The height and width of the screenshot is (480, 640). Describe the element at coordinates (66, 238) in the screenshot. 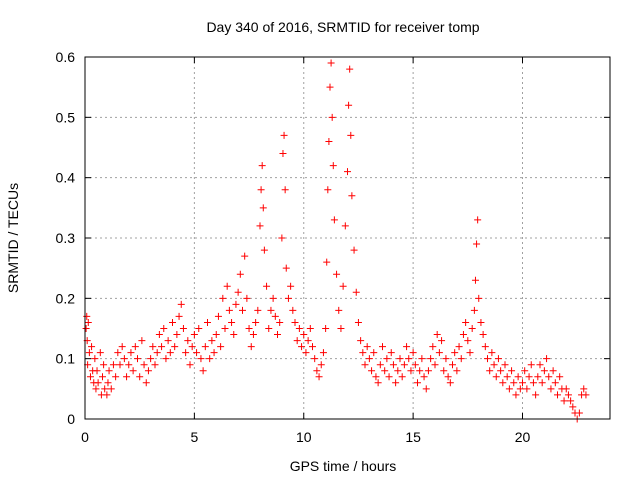

I see `y-tick-label: 0.3` at that location.